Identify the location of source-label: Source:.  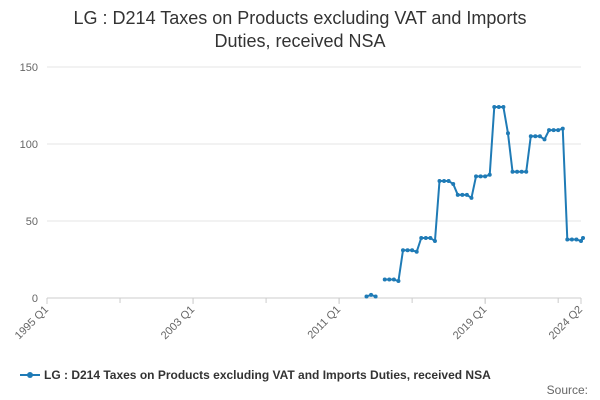
(567, 390).